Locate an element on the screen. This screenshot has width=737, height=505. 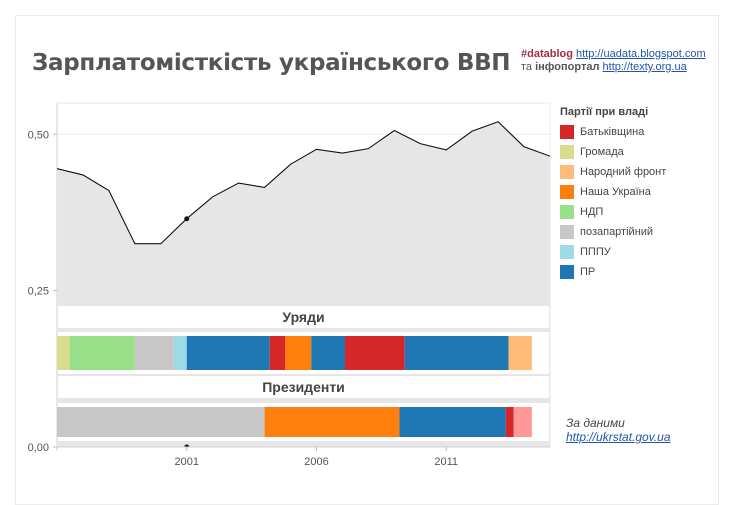
page-title: Зарплатомісткість українського ВВП is located at coordinates (271, 63).